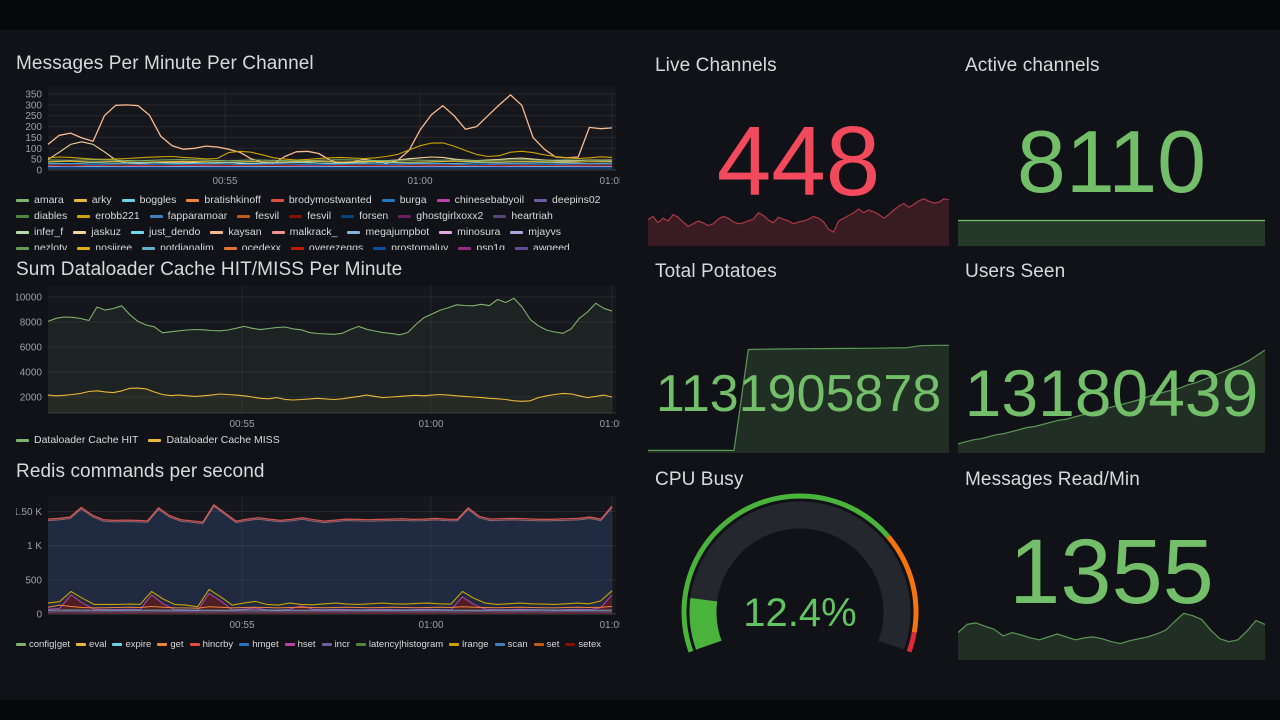 This screenshot has width=1280, height=720. Describe the element at coordinates (178, 246) in the screenshot. I see `legend-item: notdianalim` at that location.